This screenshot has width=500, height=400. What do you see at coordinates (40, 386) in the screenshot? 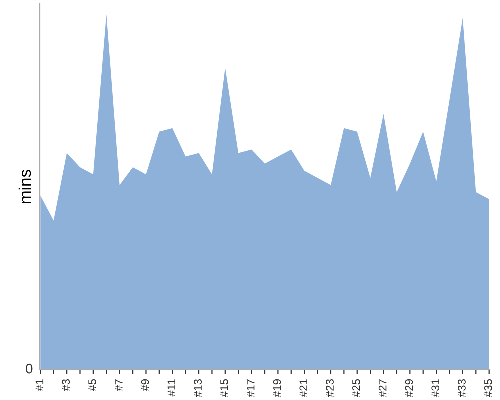
I see `x-tick-label: #1` at bounding box center [40, 386].